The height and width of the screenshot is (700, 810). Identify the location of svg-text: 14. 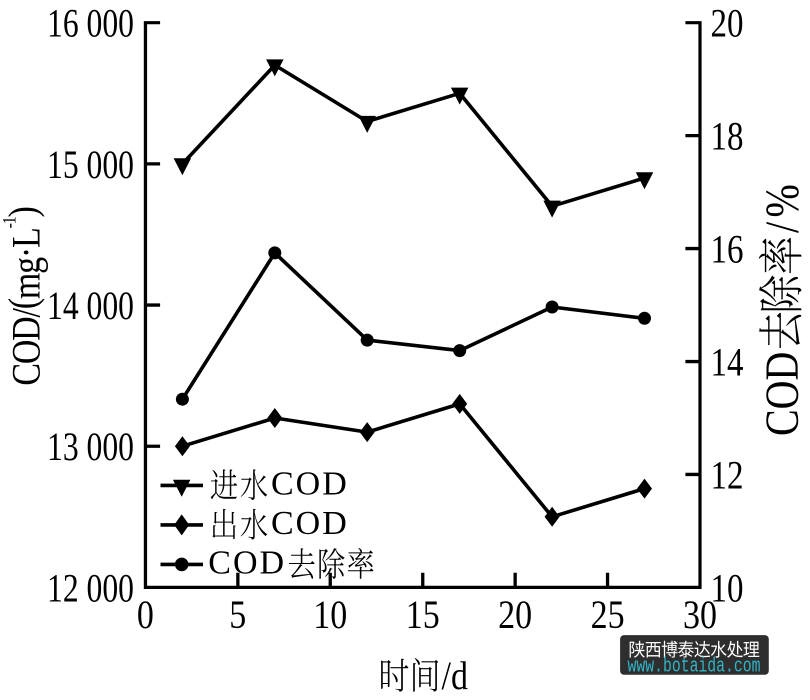
(727, 363).